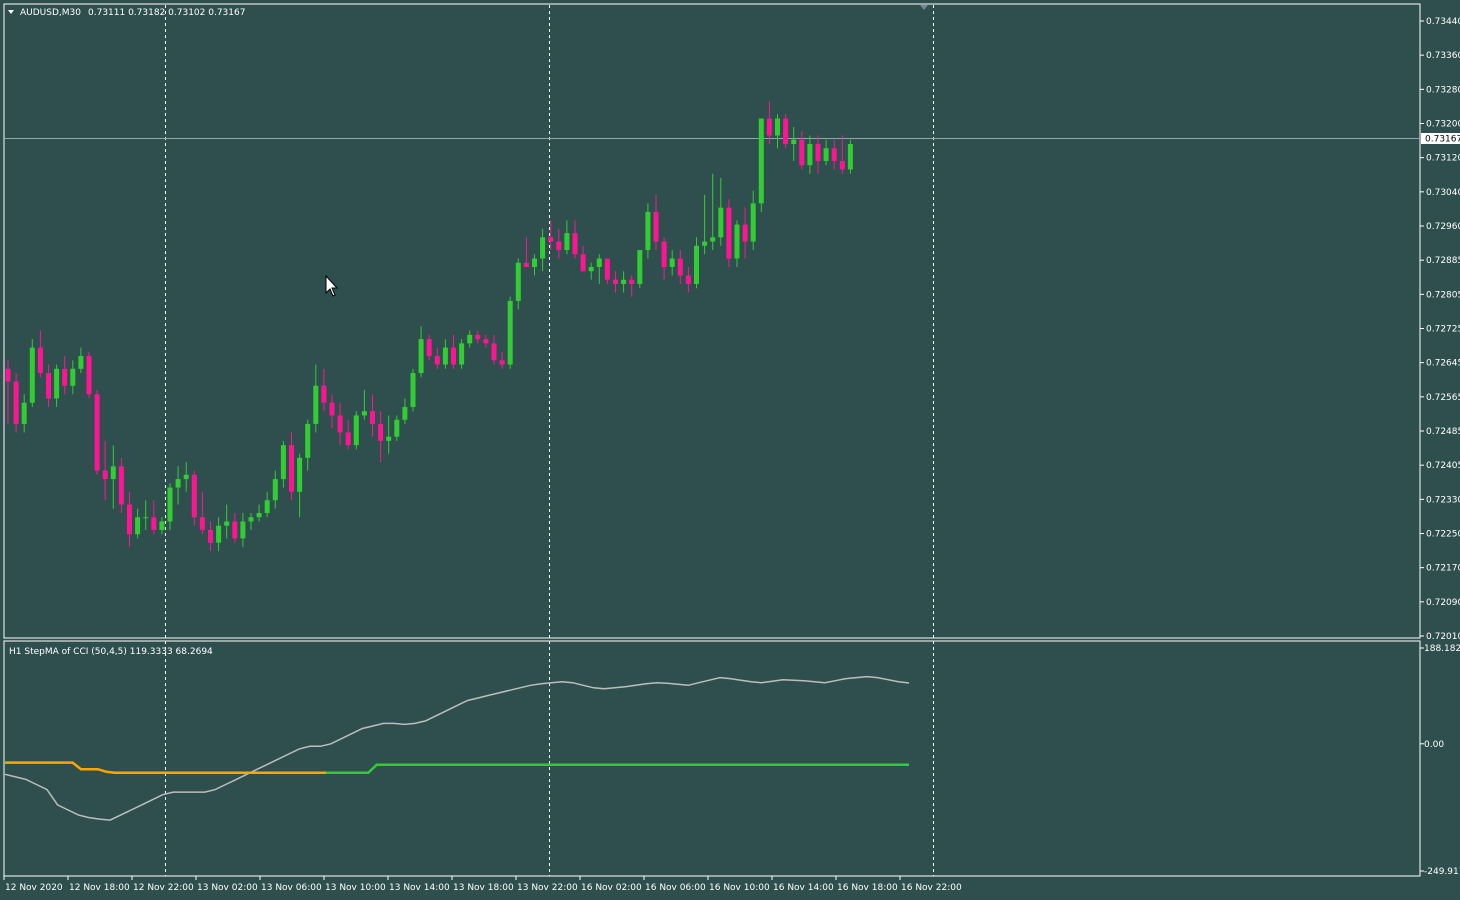 The image size is (1460, 900). Describe the element at coordinates (1434, 745) in the screenshot. I see `indicator-tick-label: 0.00` at that location.